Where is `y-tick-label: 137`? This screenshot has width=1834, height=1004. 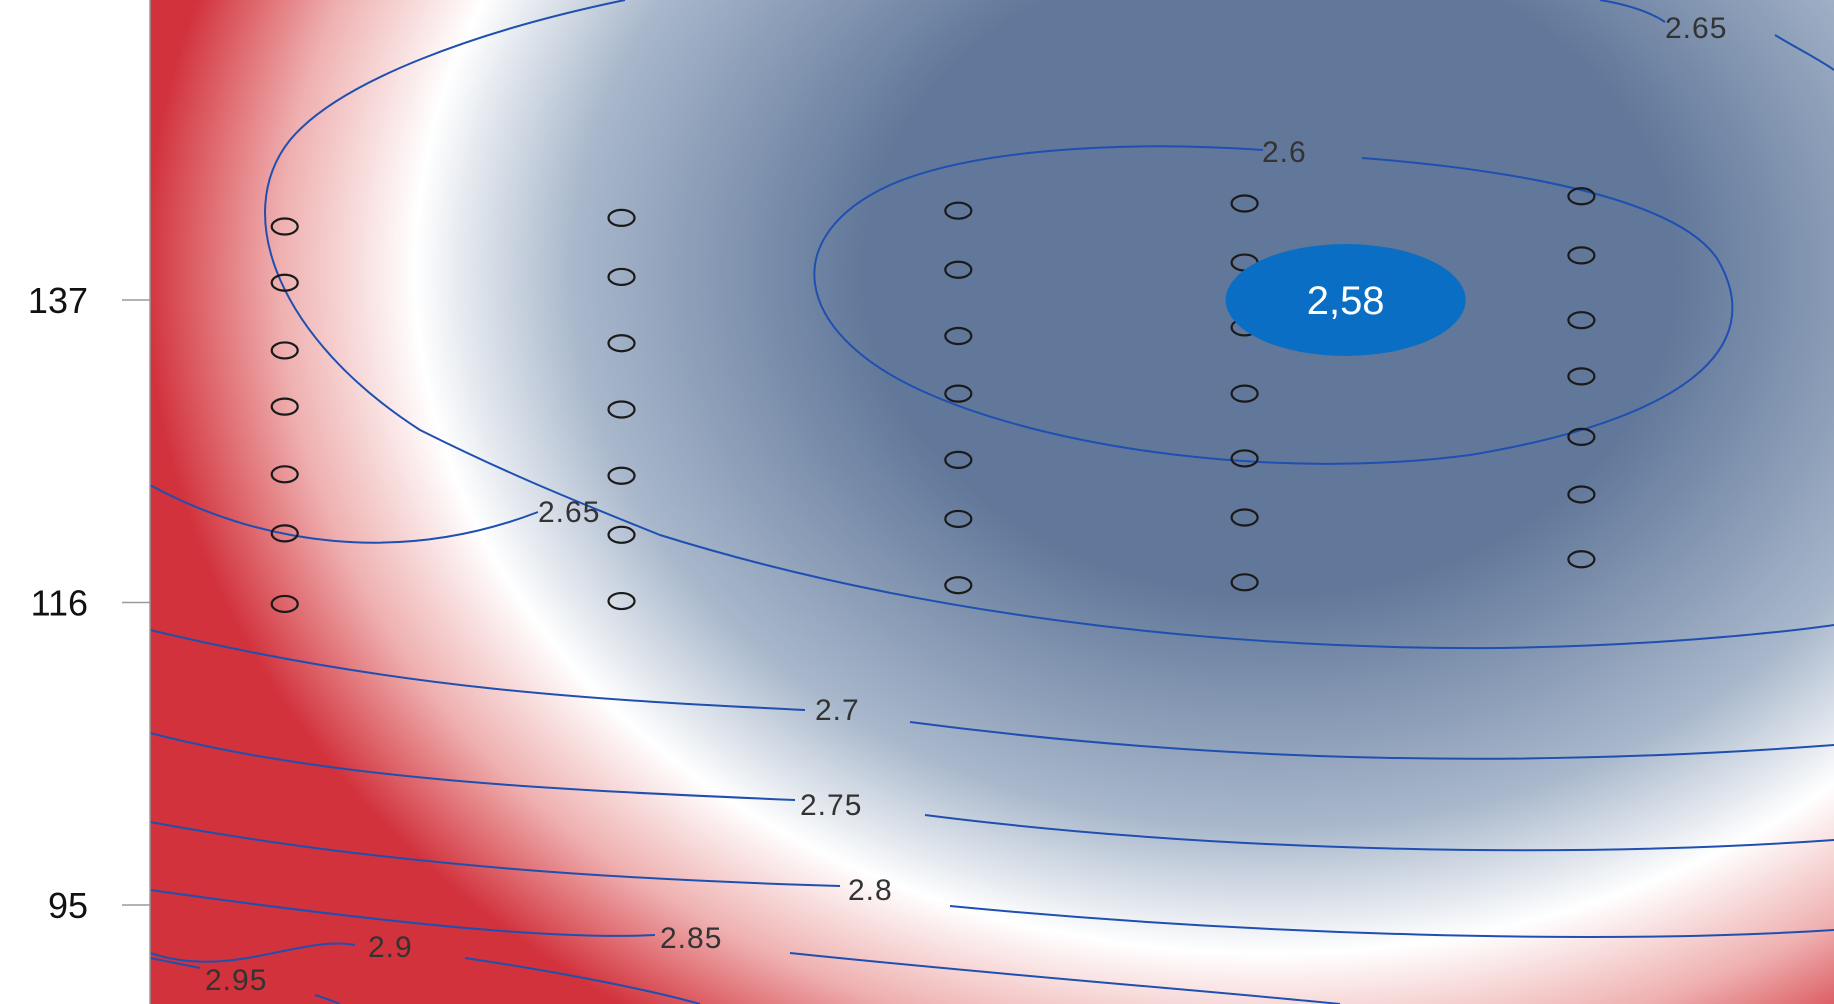 y-tick-label: 137 is located at coordinates (58, 300).